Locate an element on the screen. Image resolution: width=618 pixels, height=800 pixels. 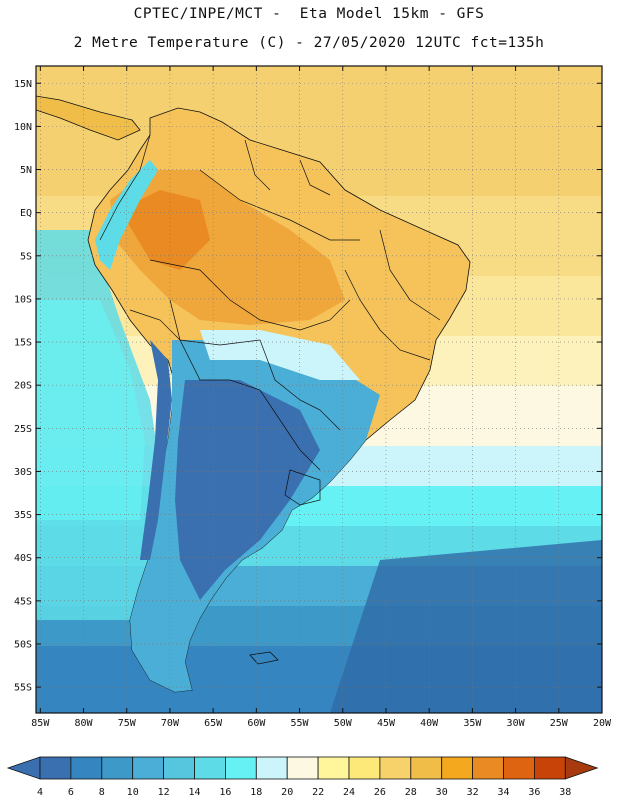
colorbar-label: 32 is located at coordinates (473, 792).